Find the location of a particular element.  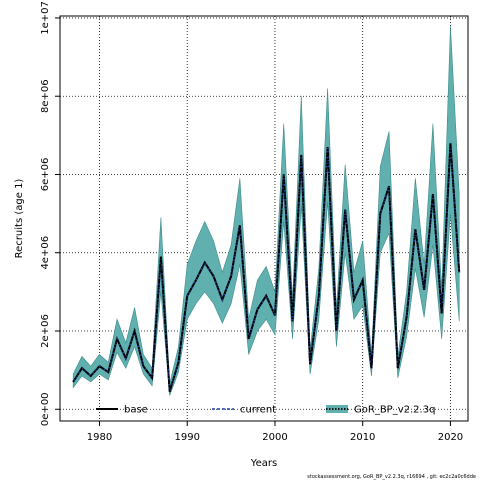

legend-item: GoR_BP_v2.2.3q is located at coordinates (380, 410).